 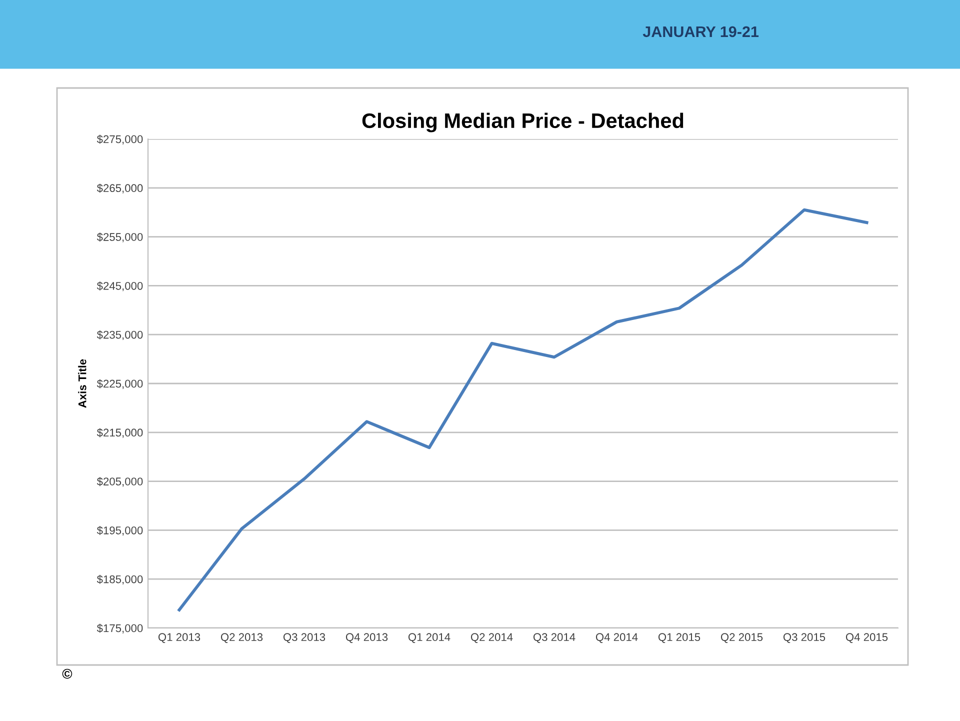 I want to click on text: JANUARY 19-21, so click(x=700, y=32).